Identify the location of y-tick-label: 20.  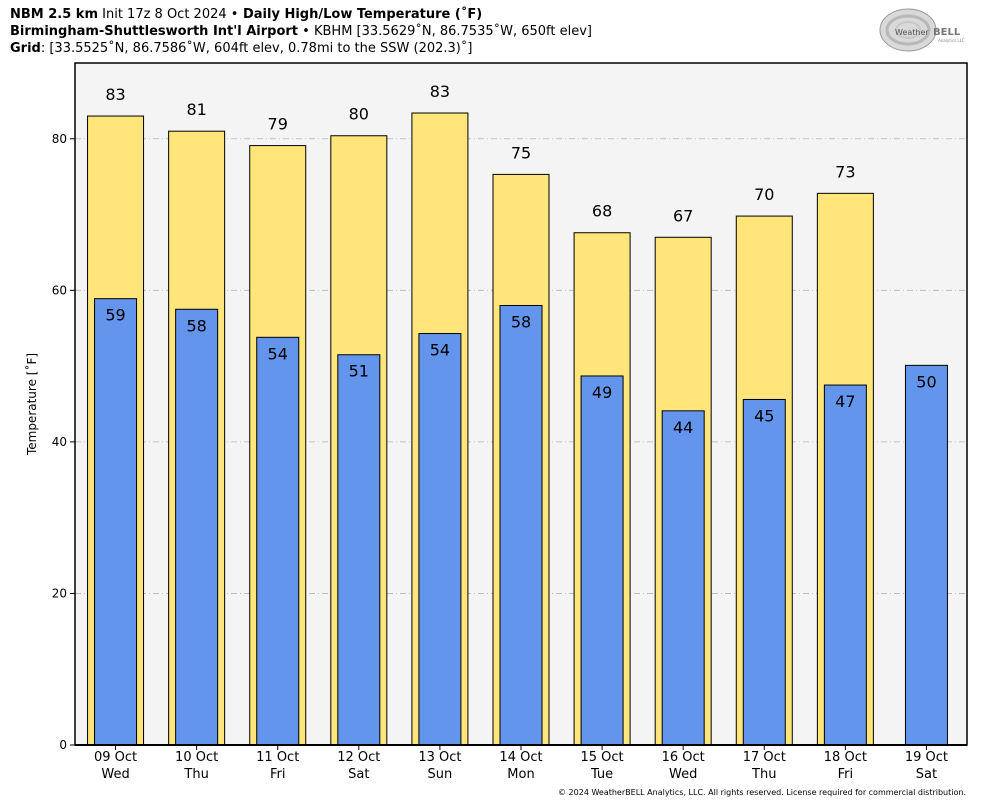
(59, 593).